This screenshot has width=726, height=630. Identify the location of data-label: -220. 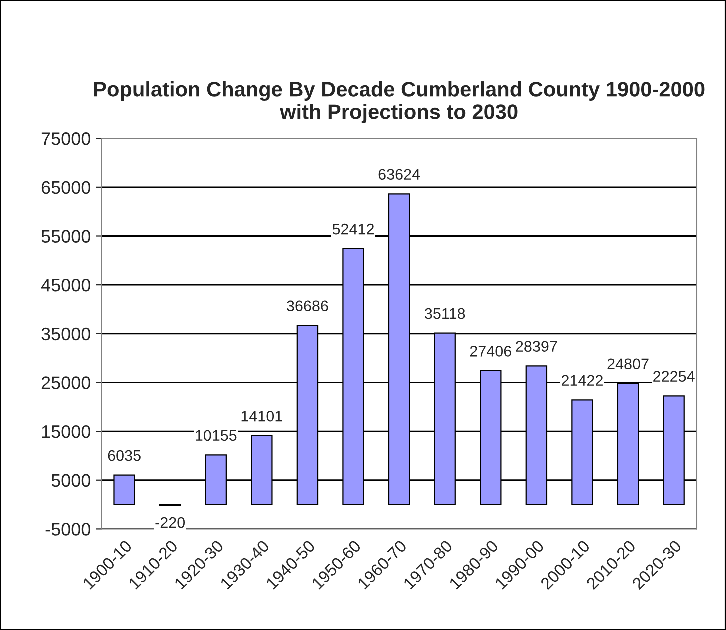
(171, 522).